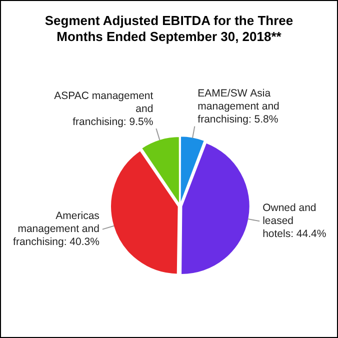  Describe the element at coordinates (169, 28) in the screenshot. I see `chart-title: Segment Adjusted EBITDA for the Three Months Ended September 30, 2018**` at that location.